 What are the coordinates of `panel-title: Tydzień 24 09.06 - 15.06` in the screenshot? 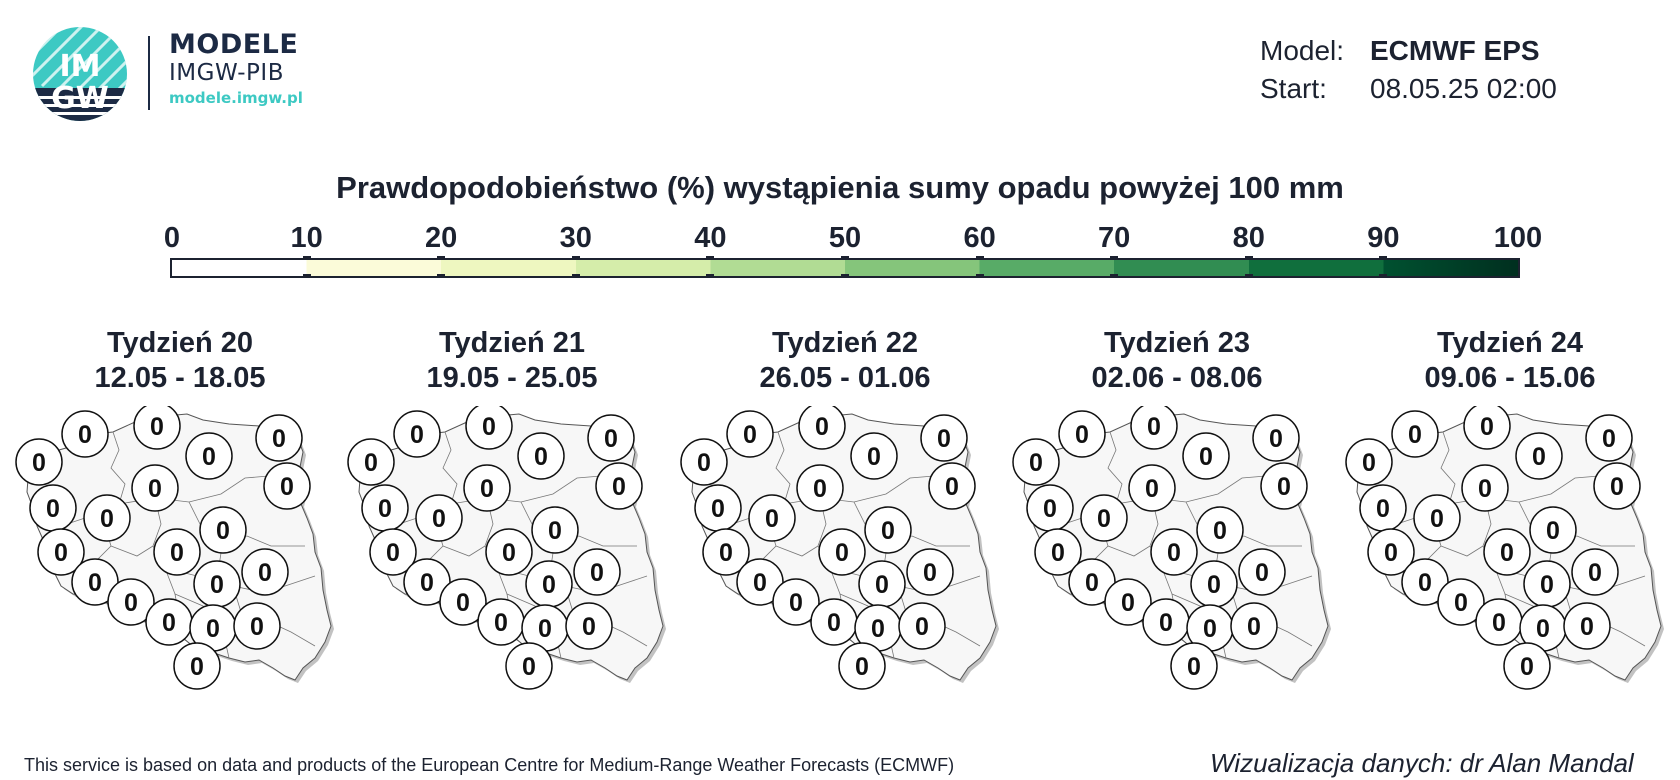 It's located at (1510, 361).